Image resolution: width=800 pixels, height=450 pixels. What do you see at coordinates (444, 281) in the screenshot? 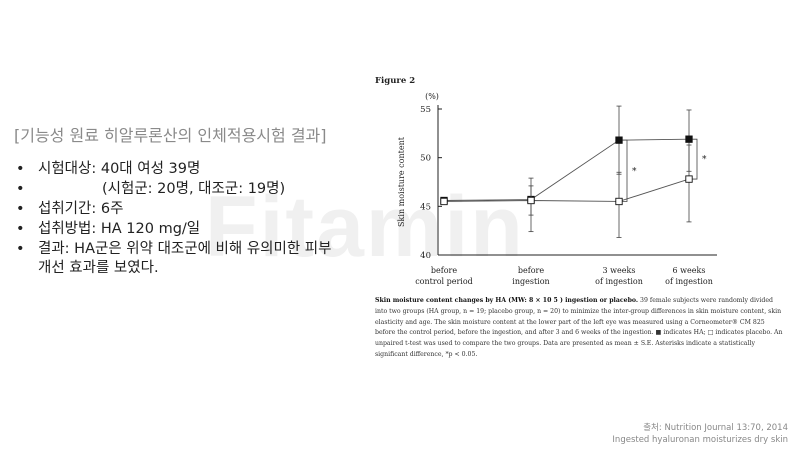
I see `x-tick-label: control period` at bounding box center [444, 281].